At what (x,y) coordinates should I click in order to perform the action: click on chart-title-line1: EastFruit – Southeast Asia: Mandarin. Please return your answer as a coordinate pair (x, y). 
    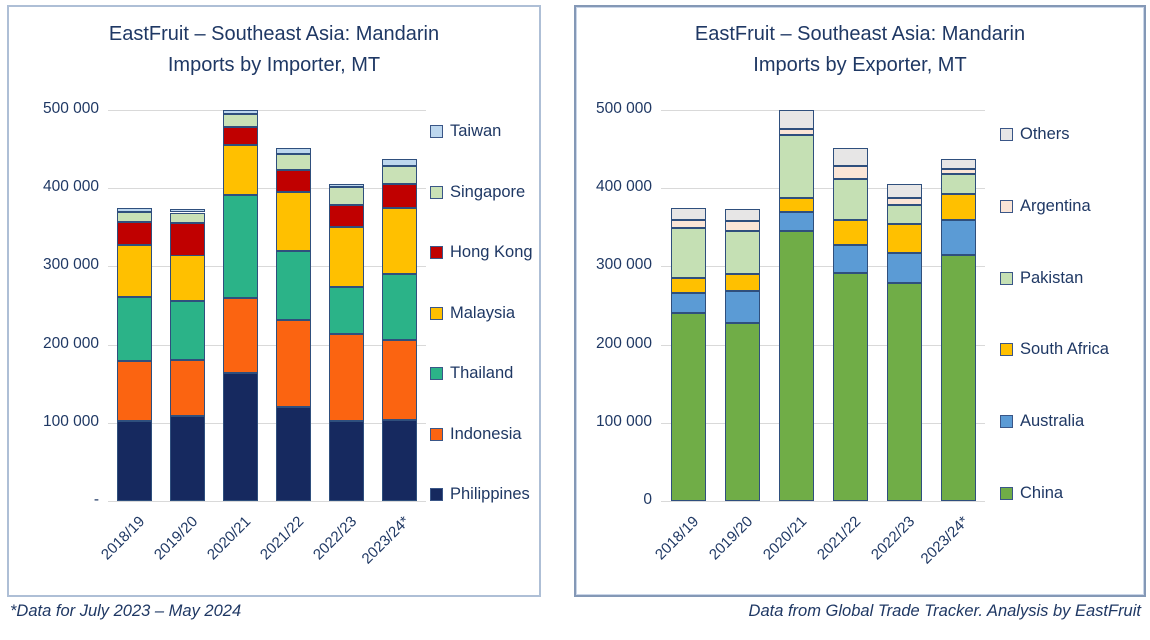
    Looking at the image, I should click on (860, 34).